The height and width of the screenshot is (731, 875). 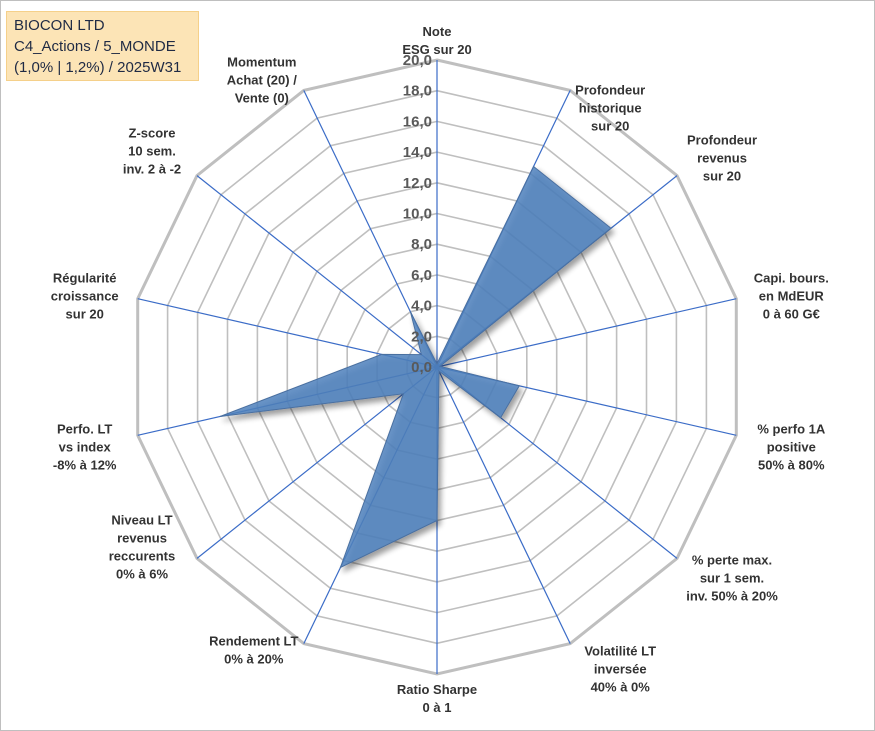 What do you see at coordinates (253, 650) in the screenshot?
I see `axis-label: Rendement LT 0% à 20%` at bounding box center [253, 650].